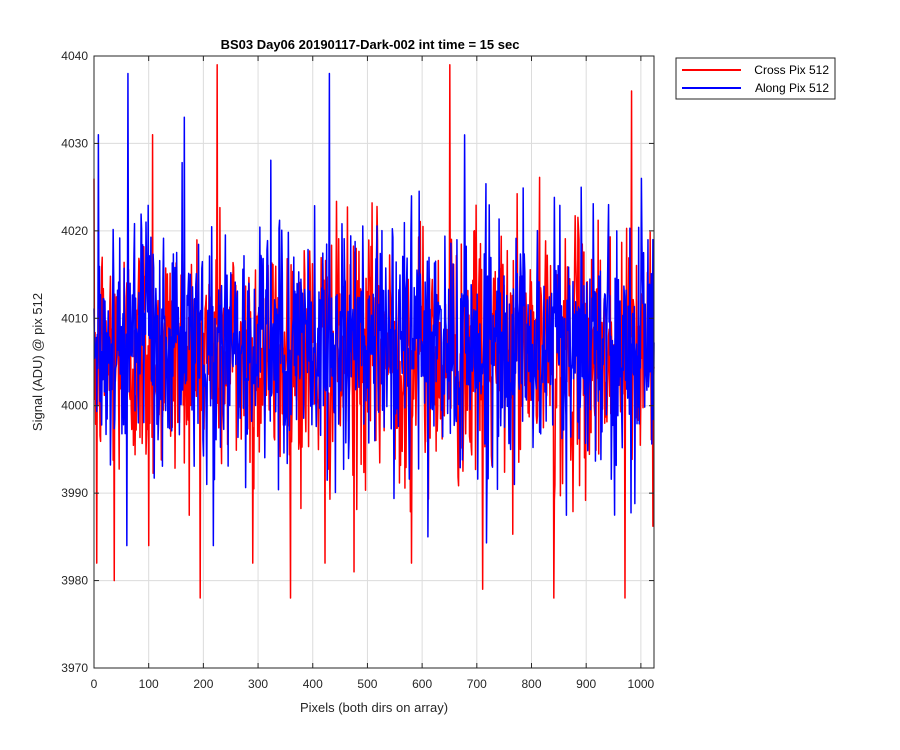 The image size is (900, 750). What do you see at coordinates (37, 362) in the screenshot?
I see `y-axis-label: Signal (ADU) @ pix 512` at bounding box center [37, 362].